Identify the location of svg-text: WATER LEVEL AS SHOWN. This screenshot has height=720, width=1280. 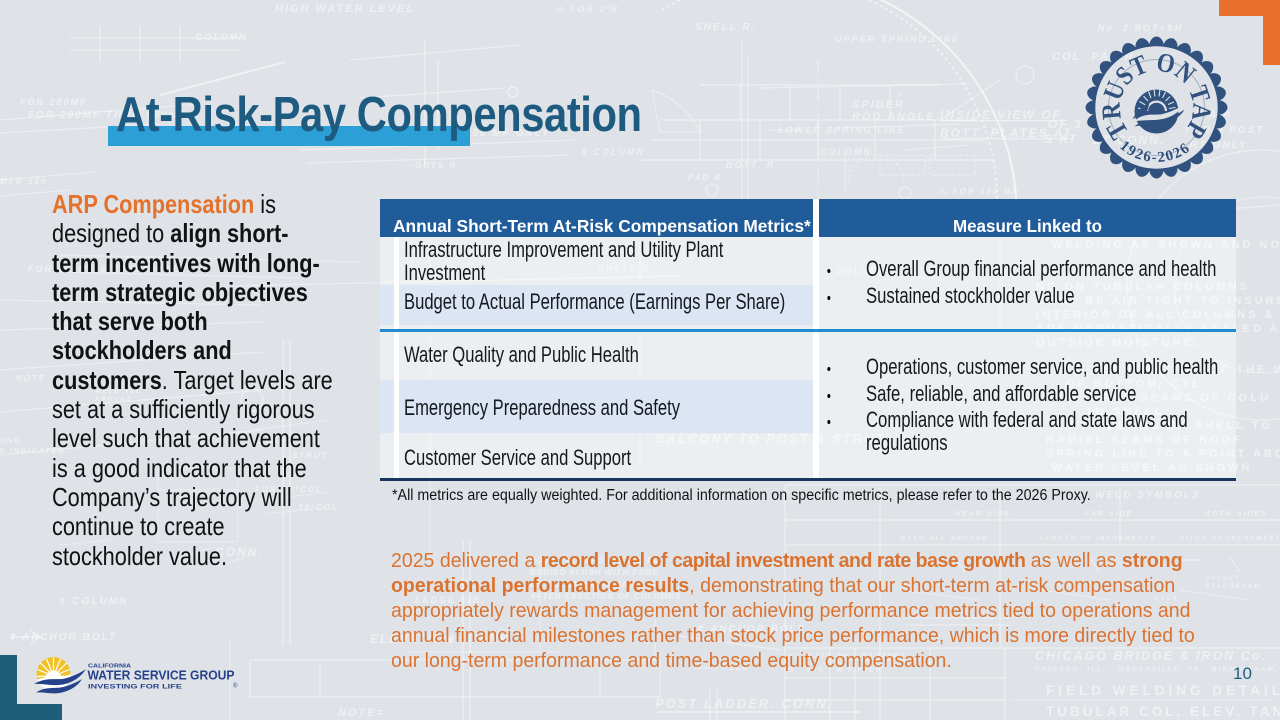
(1152, 468).